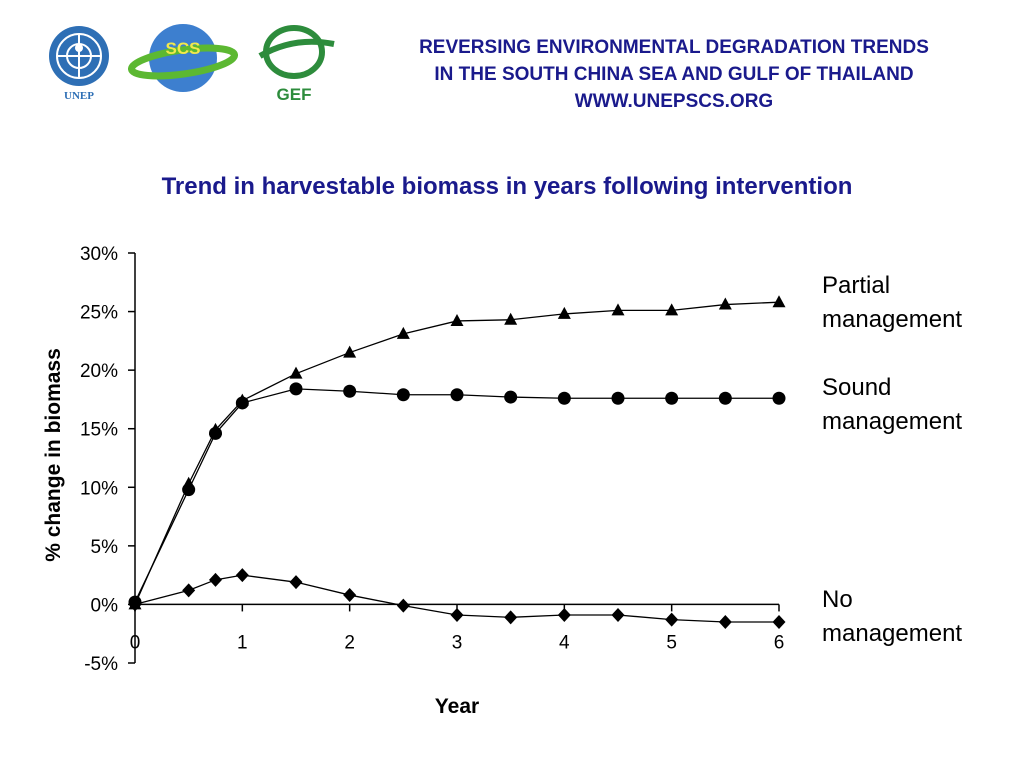 This screenshot has height=768, width=1024. Describe the element at coordinates (99, 430) in the screenshot. I see `y-tick-label: 15%` at that location.